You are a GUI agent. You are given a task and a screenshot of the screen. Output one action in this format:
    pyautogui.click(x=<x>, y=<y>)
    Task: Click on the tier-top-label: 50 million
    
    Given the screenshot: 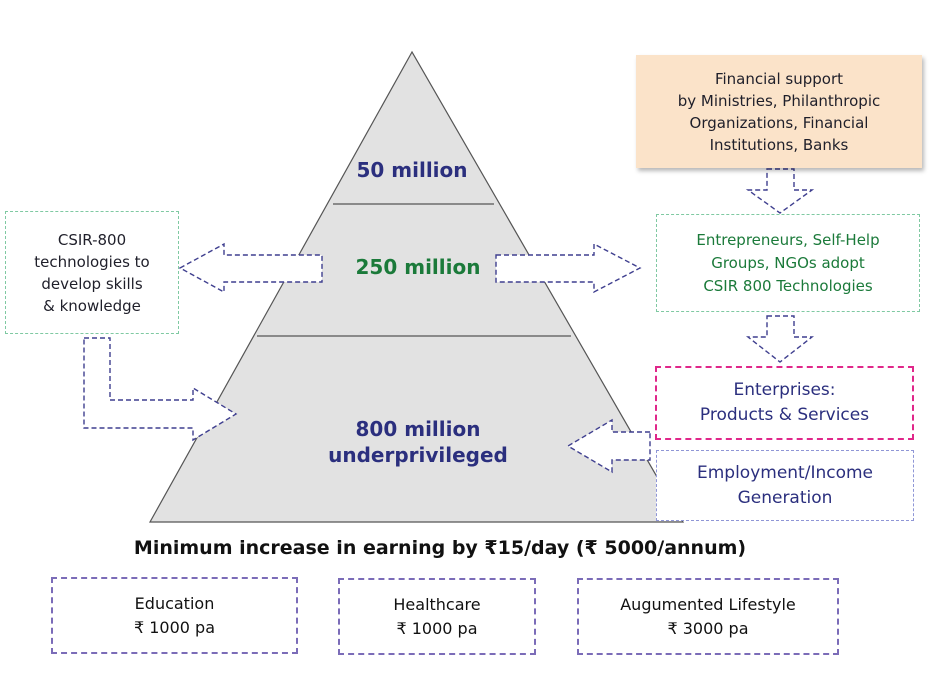 What is the action you would take?
    pyautogui.click(x=412, y=170)
    